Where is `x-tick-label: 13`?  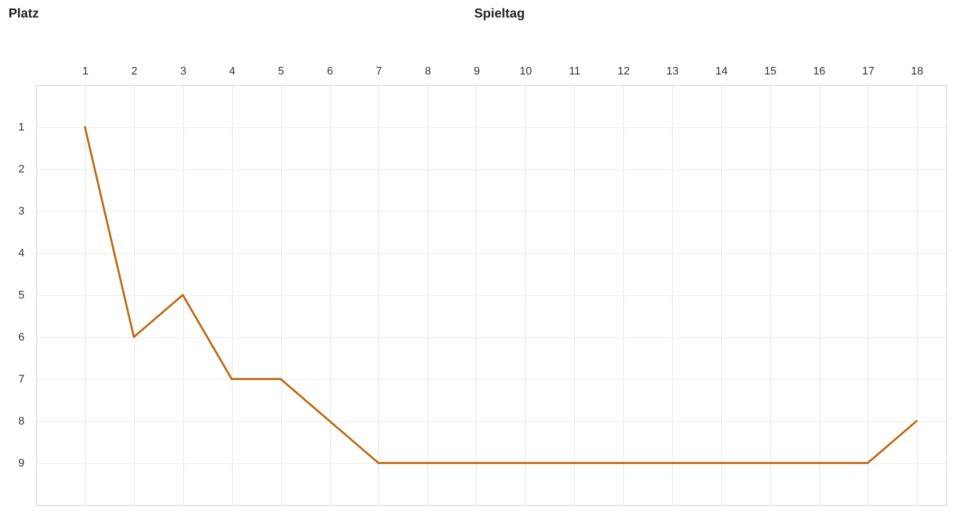
x-tick-label: 13 is located at coordinates (672, 72).